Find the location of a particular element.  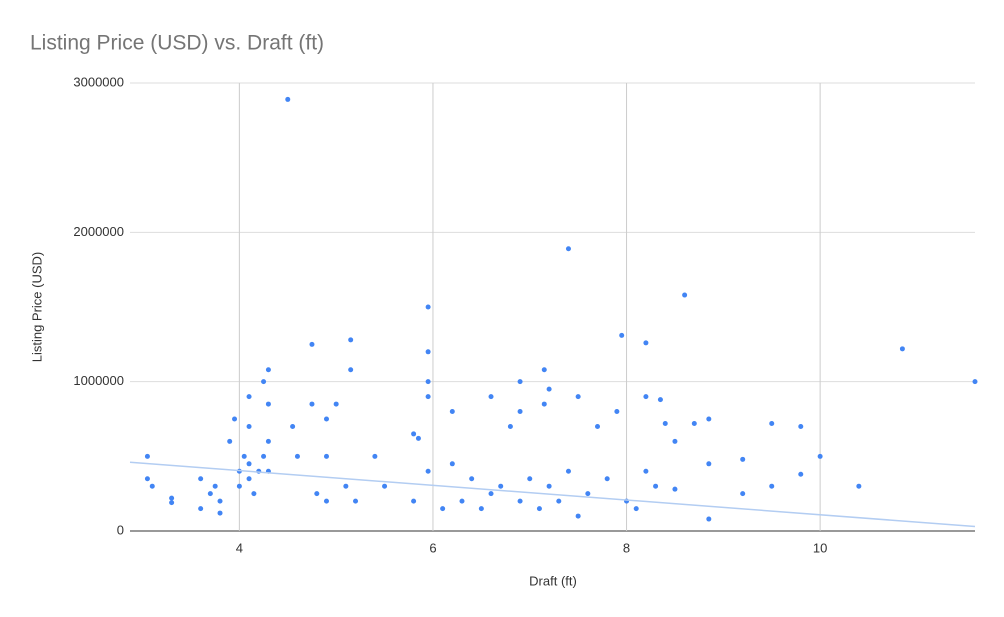

y-axis-label: Listing Price (USD) is located at coordinates (36, 307).